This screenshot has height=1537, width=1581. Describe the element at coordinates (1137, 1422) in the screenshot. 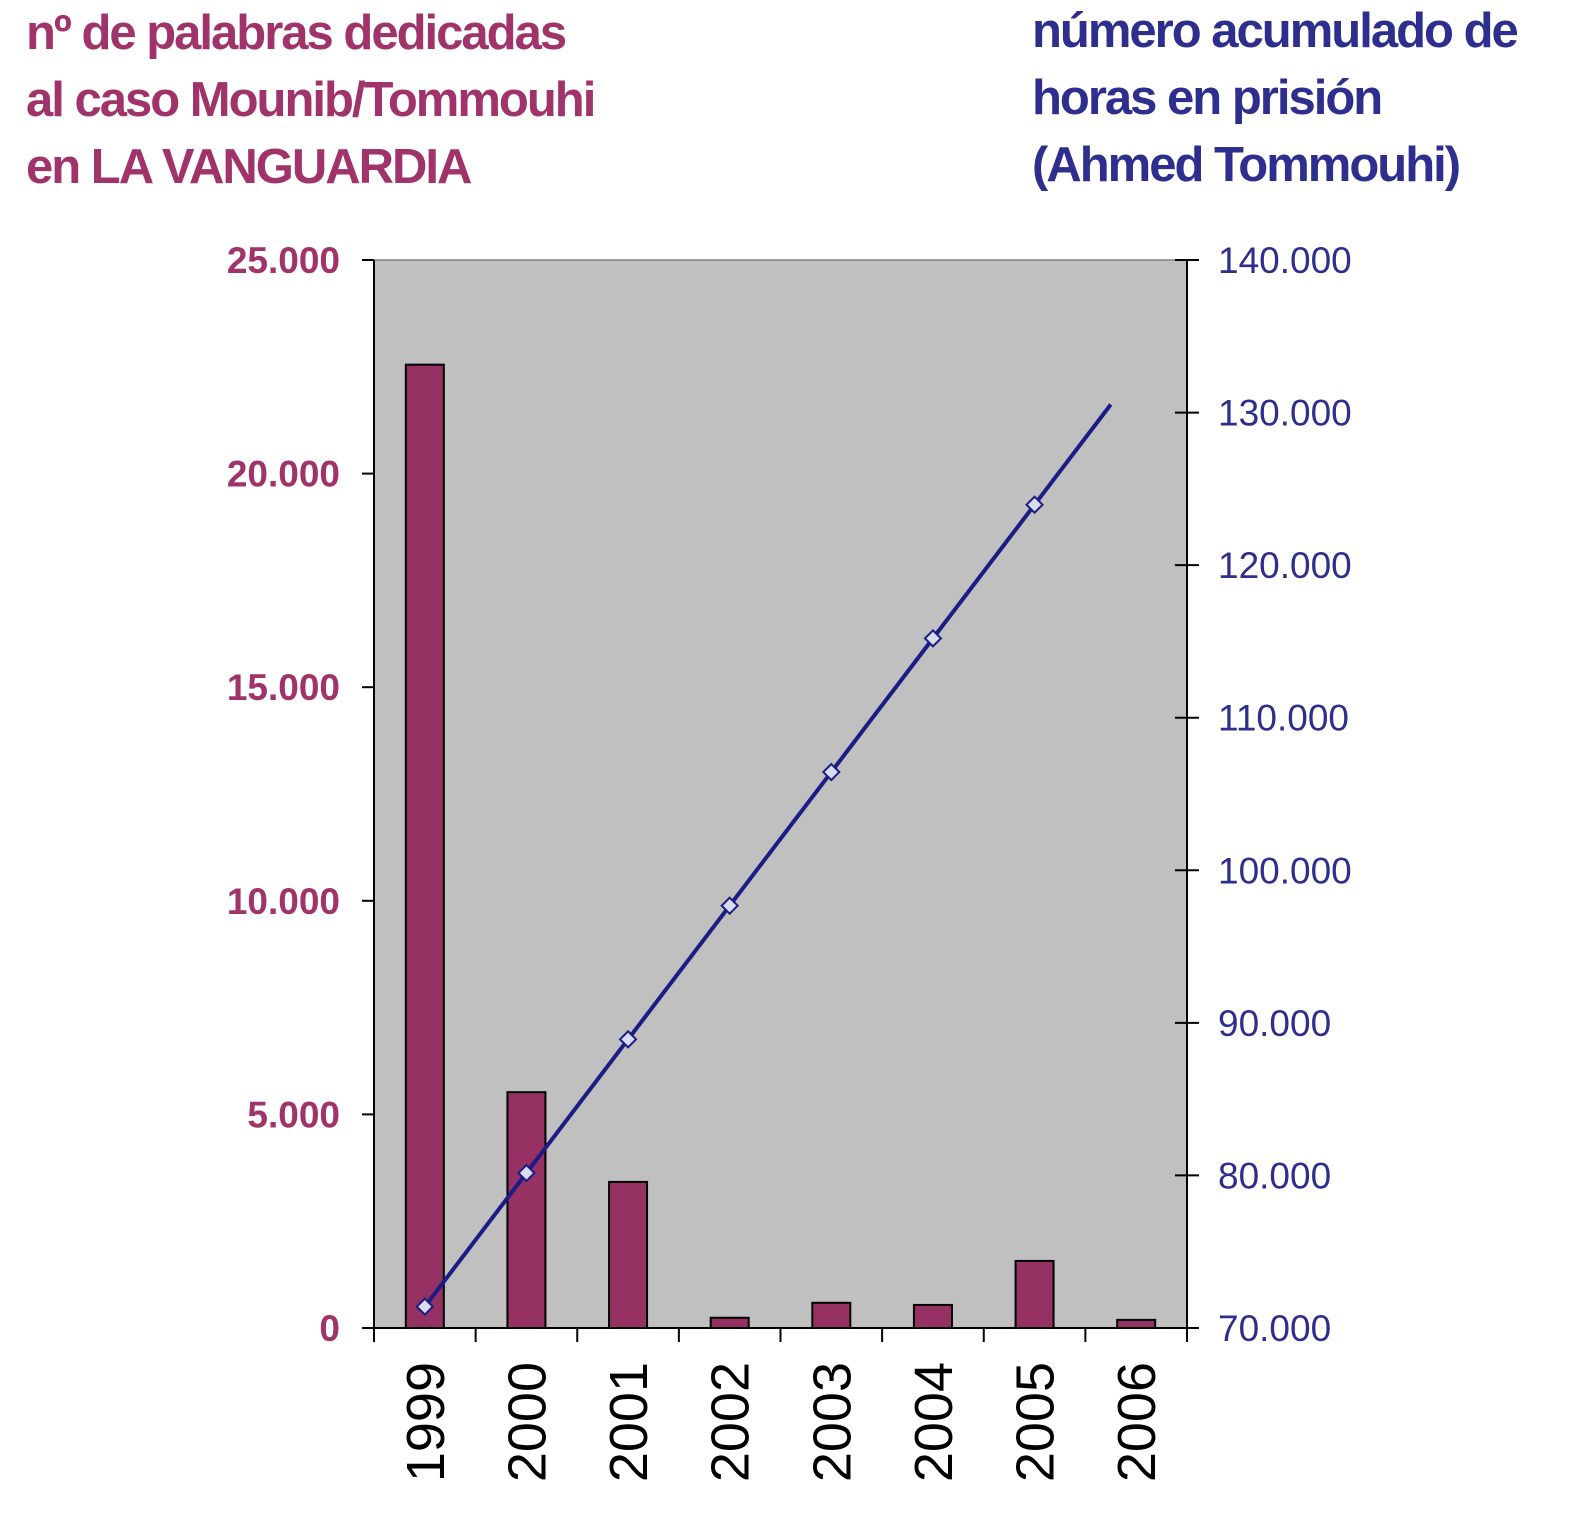

I see `x-tick-label: 2006` at that location.